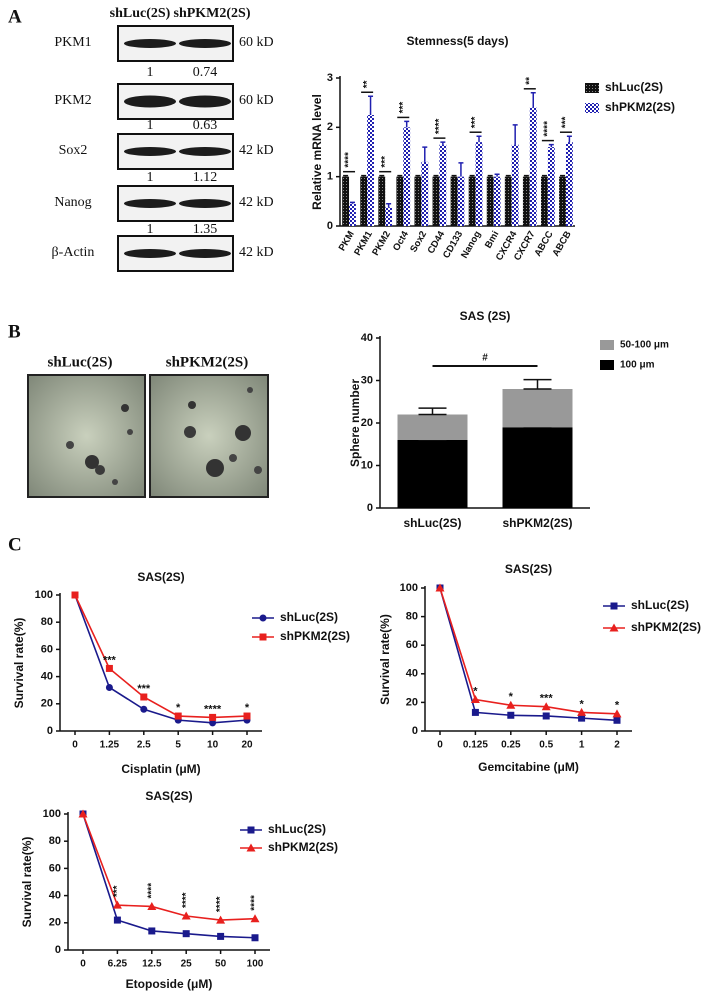 The height and width of the screenshot is (994, 707). Describe the element at coordinates (409, 588) in the screenshot. I see `y-tick-label: 100` at that location.